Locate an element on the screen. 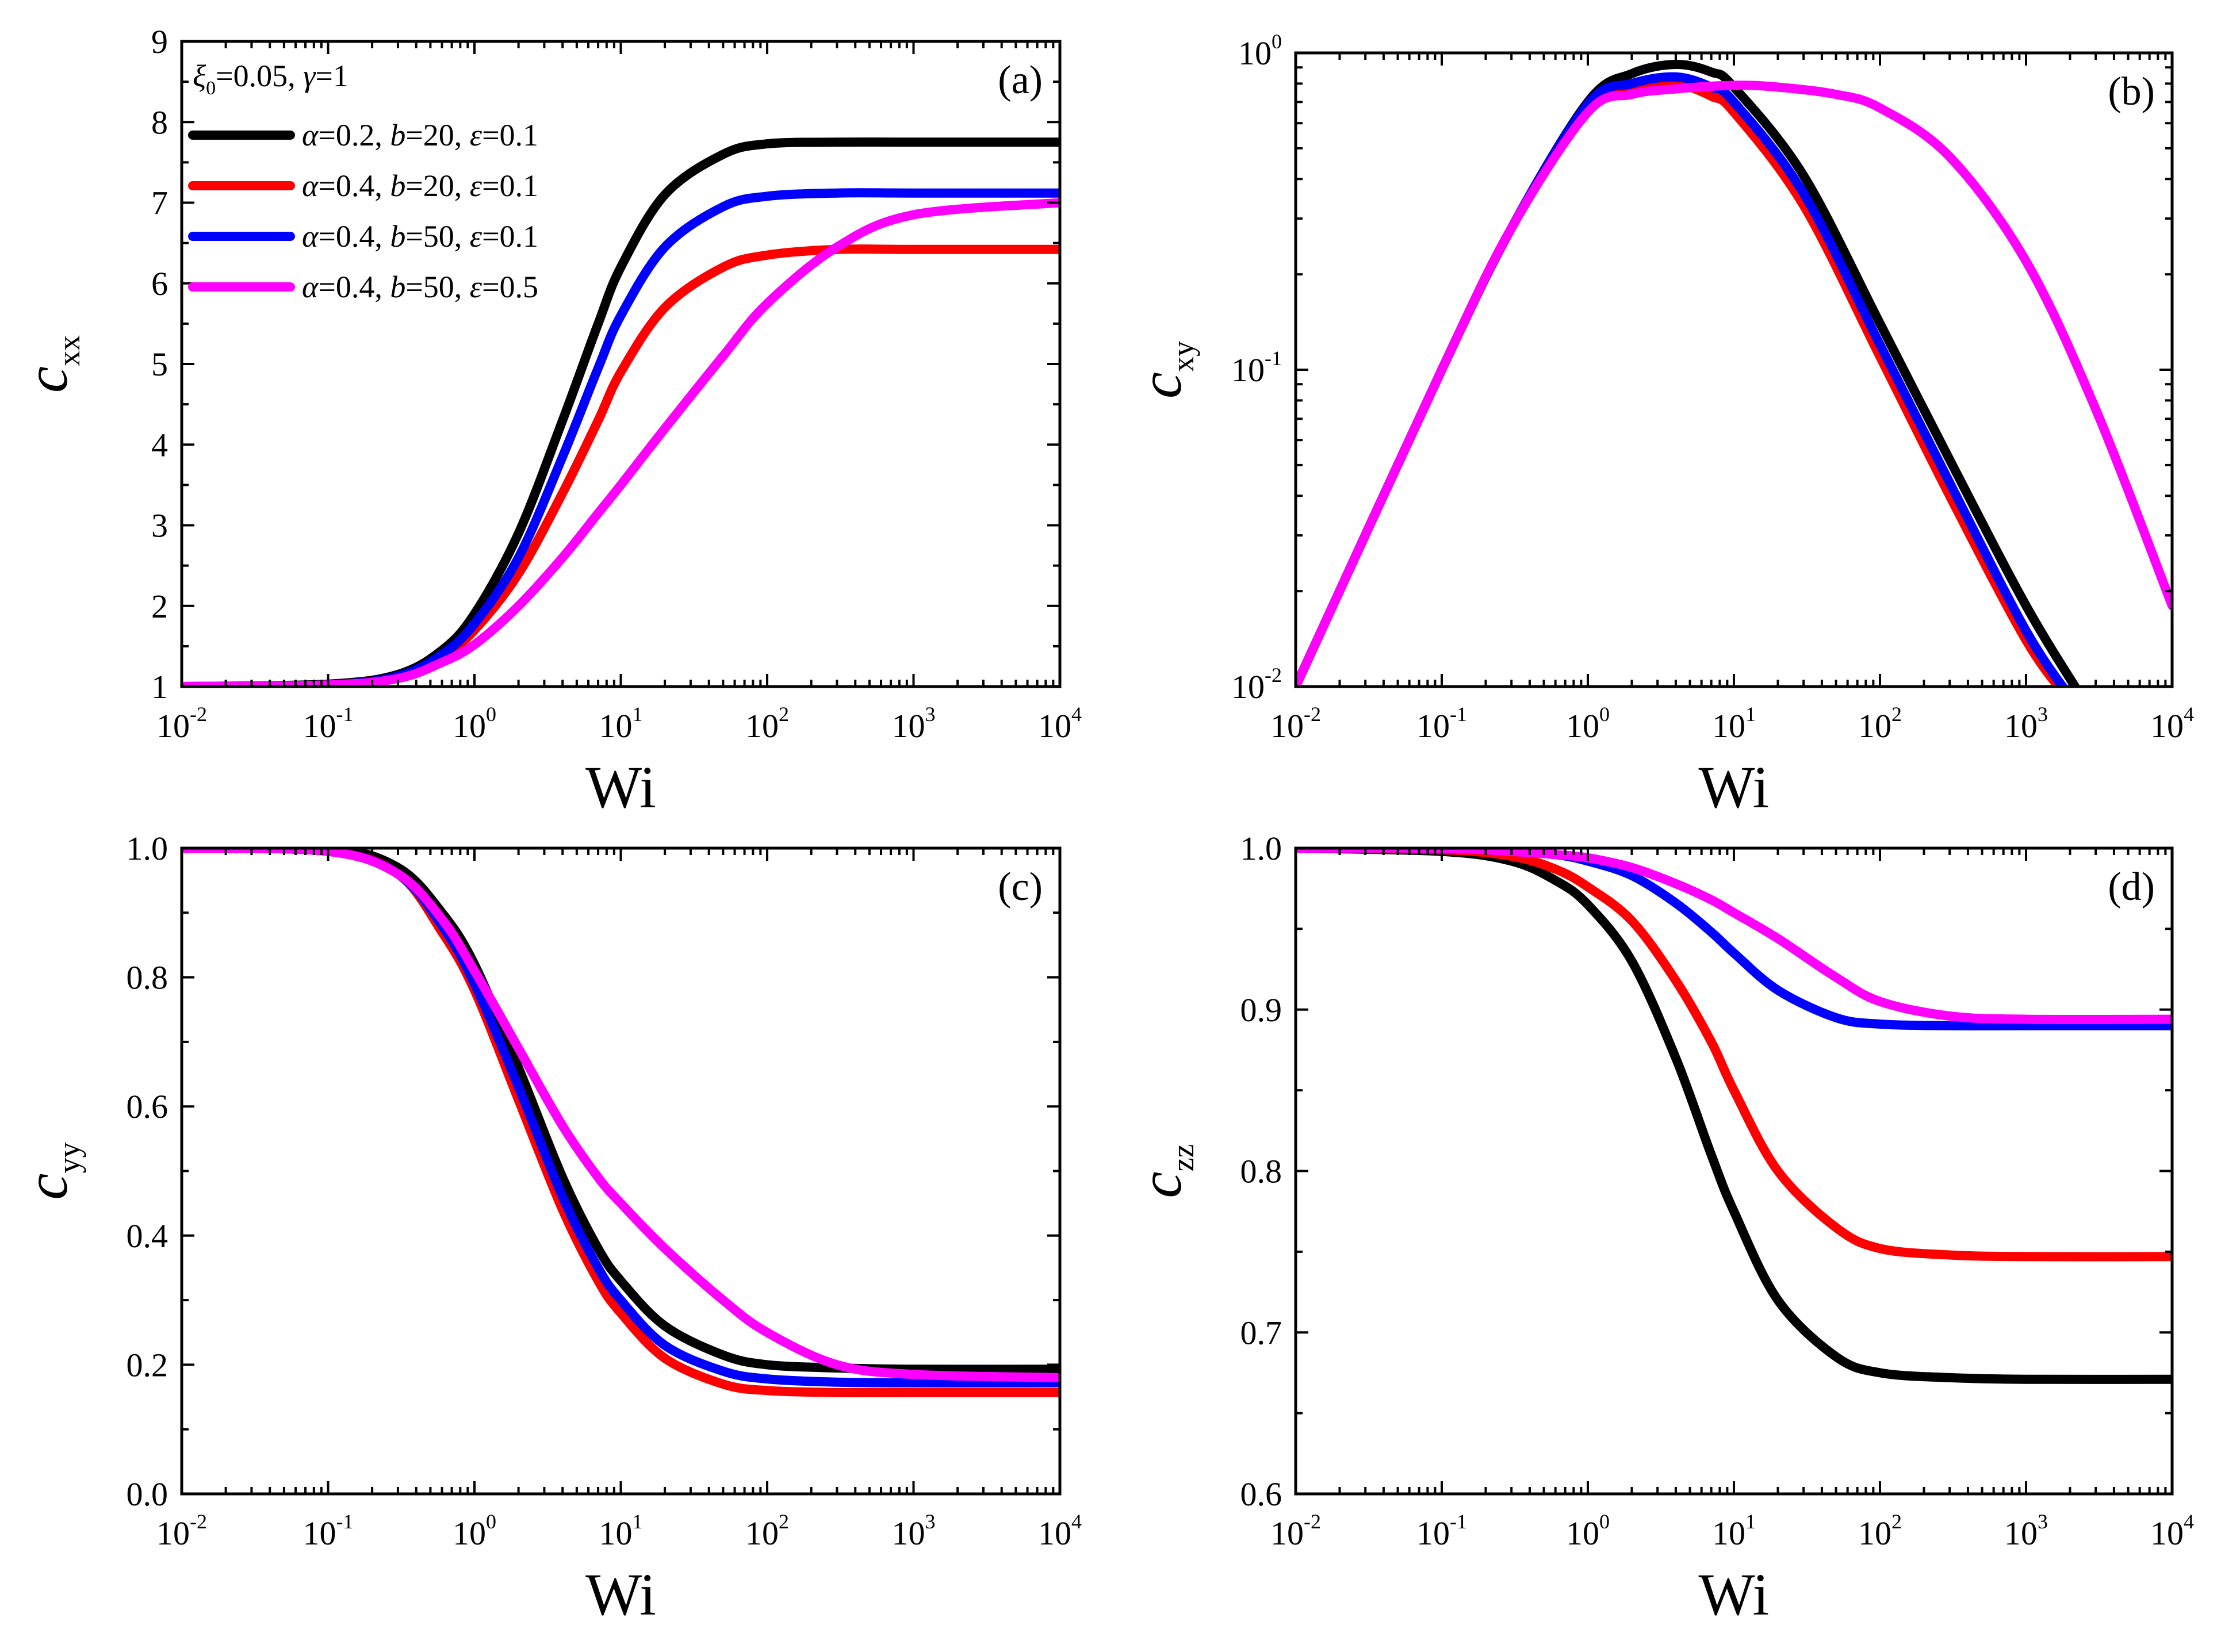  y-tick-label: 0.9 is located at coordinates (1261, 1010).